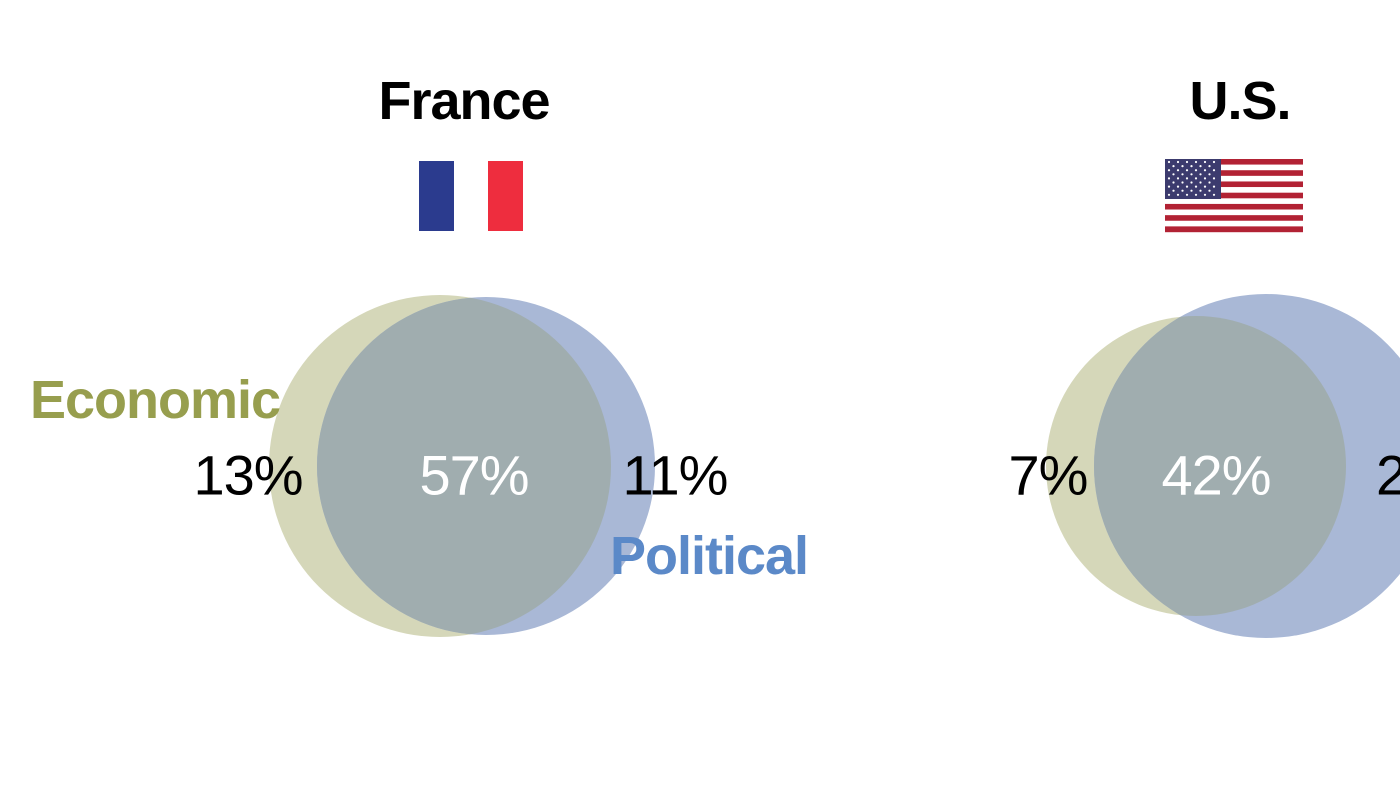  I want to click on france-flag-icon, so click(471, 196).